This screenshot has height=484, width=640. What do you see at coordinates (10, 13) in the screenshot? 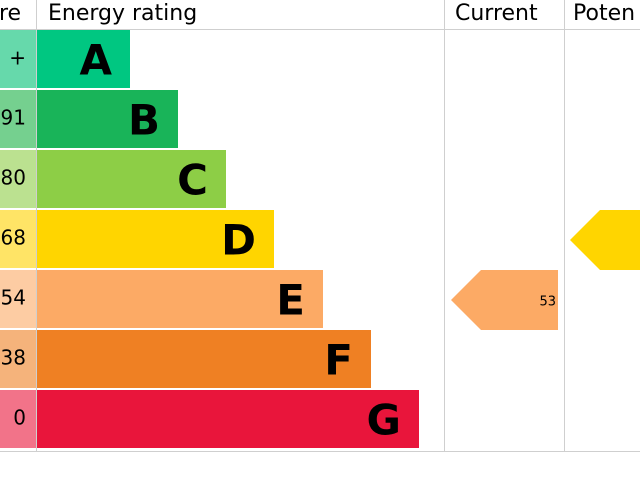
I see `score-header: re` at bounding box center [10, 13].